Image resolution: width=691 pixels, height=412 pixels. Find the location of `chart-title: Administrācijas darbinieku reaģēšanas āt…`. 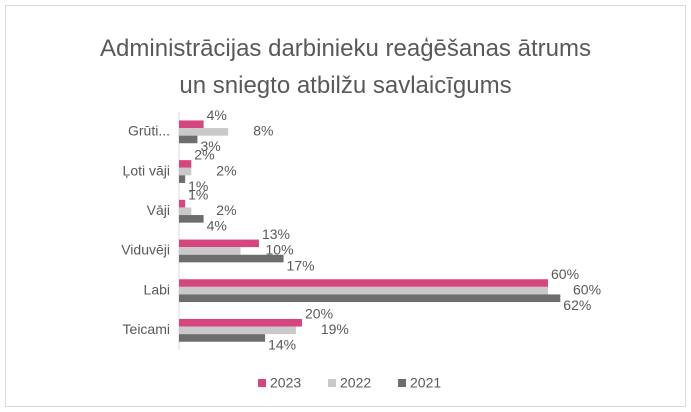

chart-title: Administrācijas darbinieku reaģēšanas āt… is located at coordinates (345, 67).